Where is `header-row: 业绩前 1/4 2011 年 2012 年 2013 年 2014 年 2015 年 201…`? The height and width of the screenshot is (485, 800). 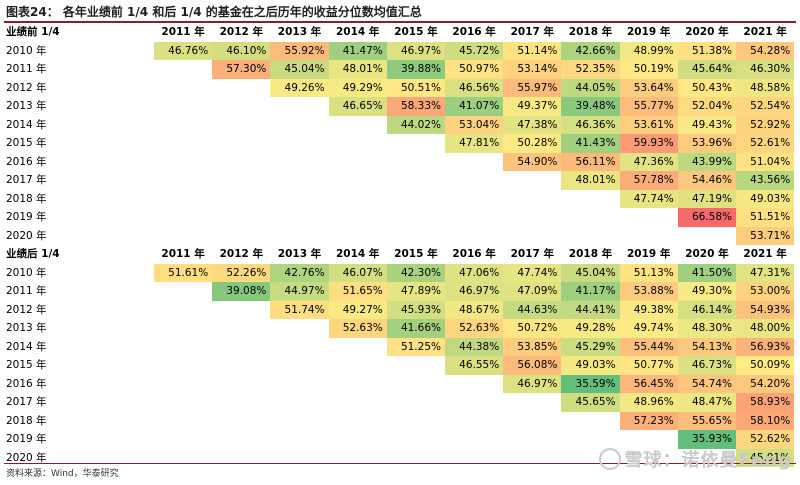 header-row: 业绩前 1/4 2011 年 2012 年 2013 年 2014 年 2015 年 201… is located at coordinates (400, 32).